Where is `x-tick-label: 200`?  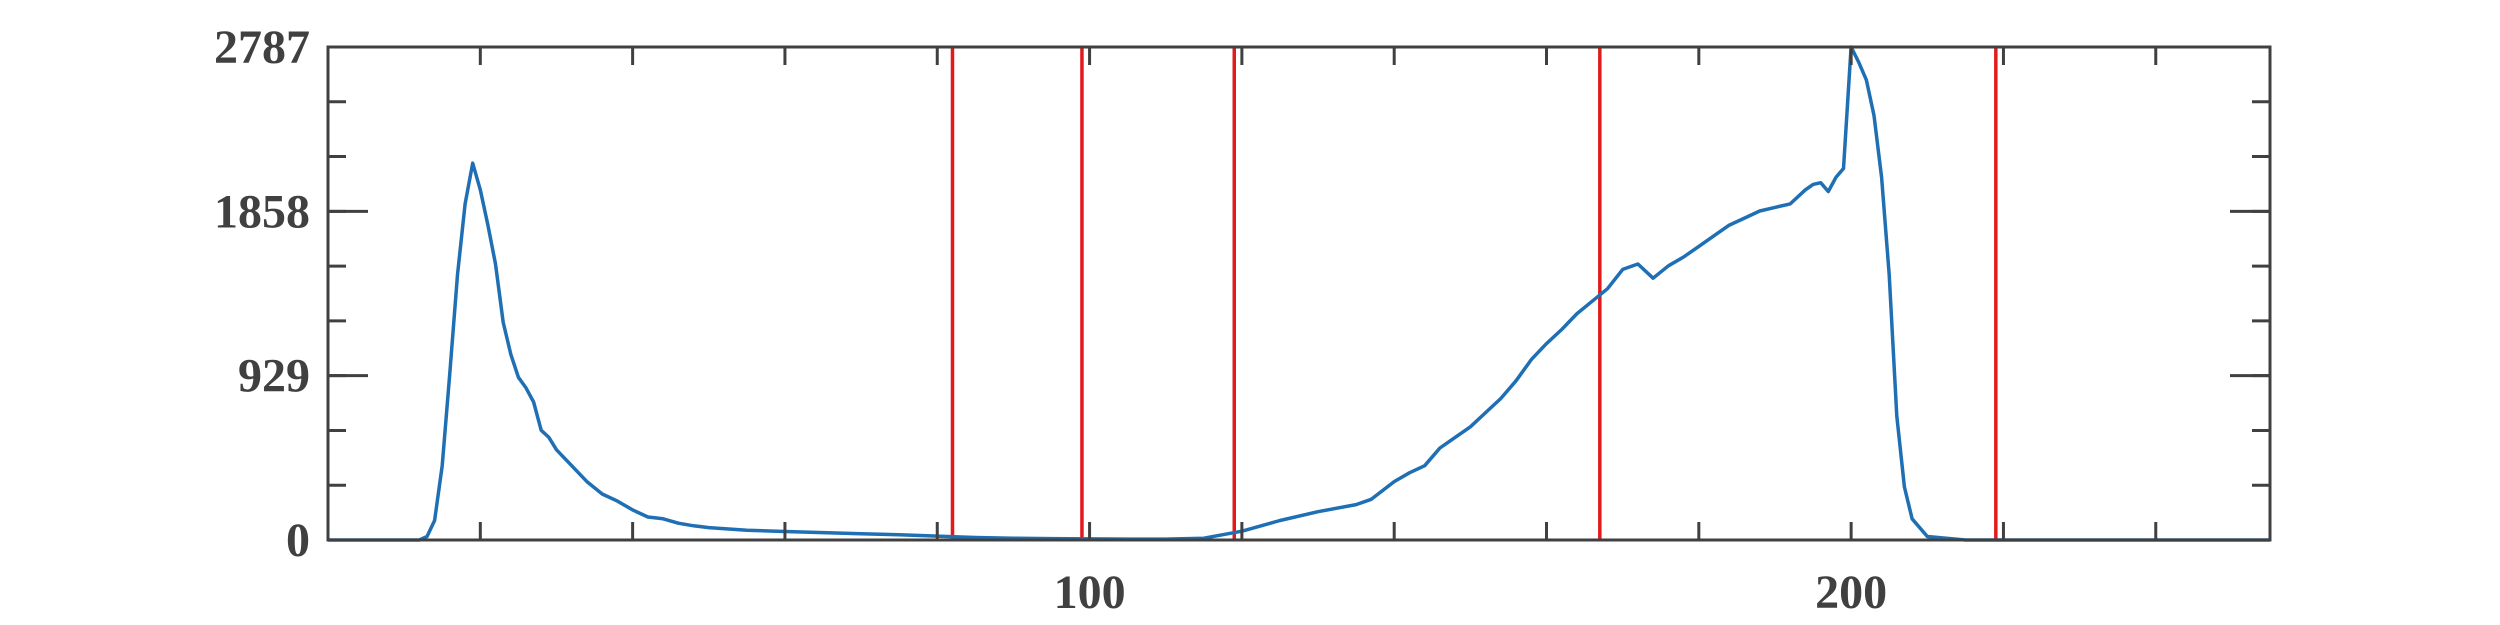 x-tick-label: 200 is located at coordinates (1851, 592).